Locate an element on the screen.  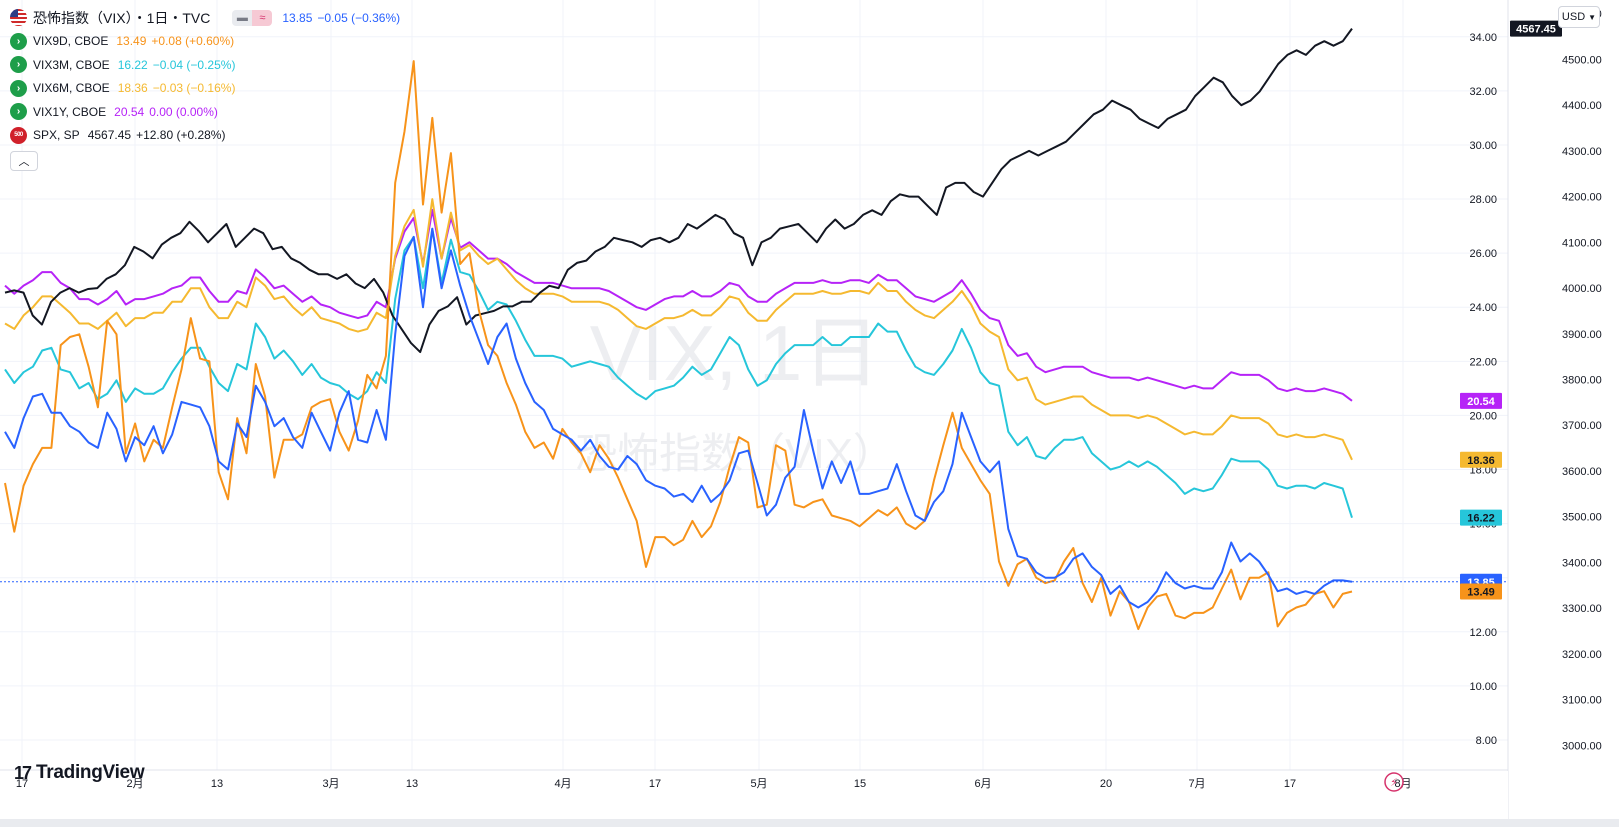
tv-logo-icon: 17 is located at coordinates (23, 772).